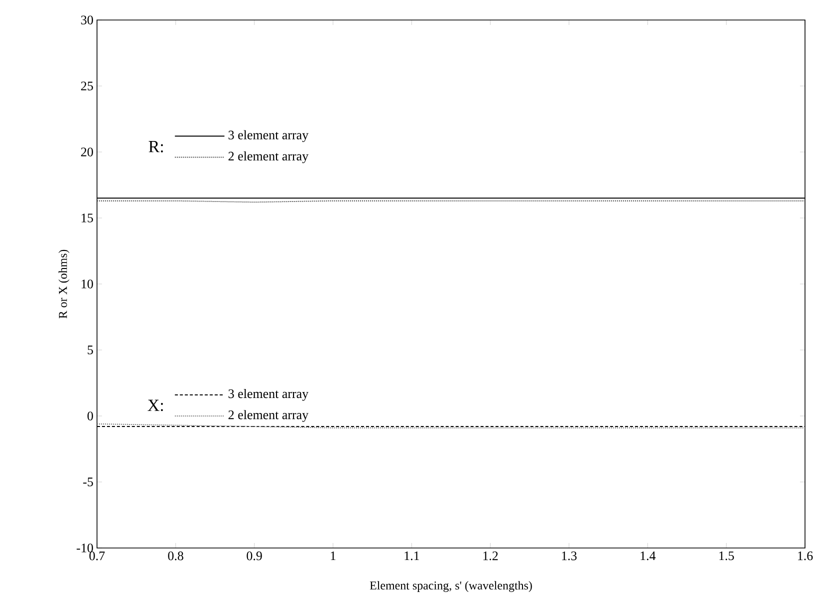 This screenshot has width=832, height=595. I want to click on y-axis-title: R or X (ohms), so click(64, 284).